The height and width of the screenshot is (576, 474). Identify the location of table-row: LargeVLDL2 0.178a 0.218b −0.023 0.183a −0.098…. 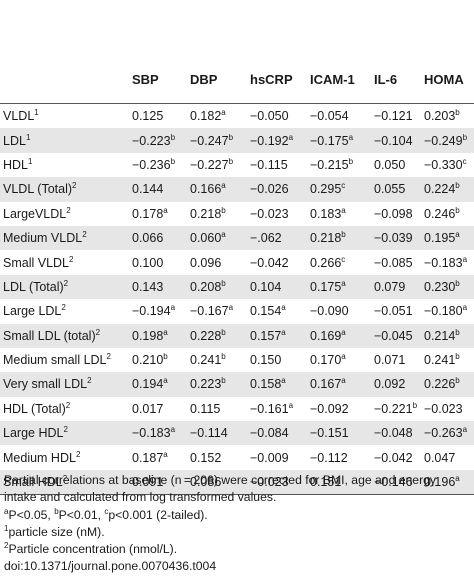
(237, 214).